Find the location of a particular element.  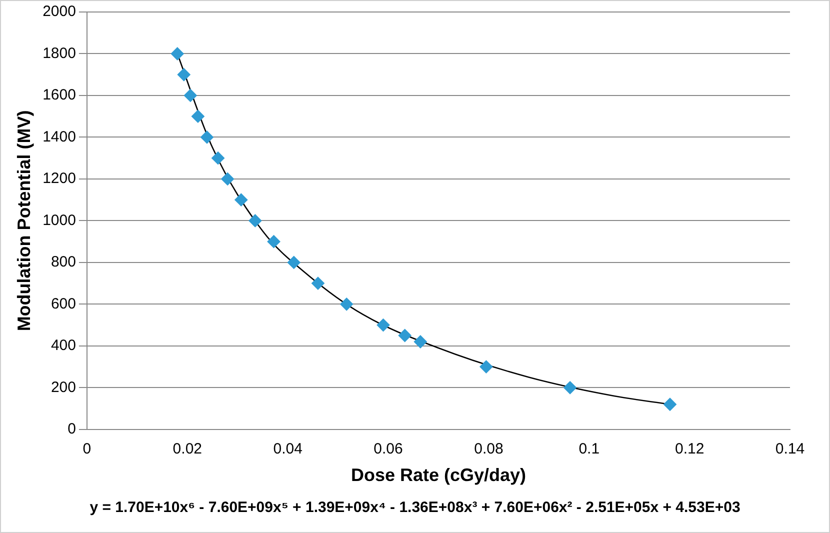

x-tick-label: 0.12 is located at coordinates (689, 449).